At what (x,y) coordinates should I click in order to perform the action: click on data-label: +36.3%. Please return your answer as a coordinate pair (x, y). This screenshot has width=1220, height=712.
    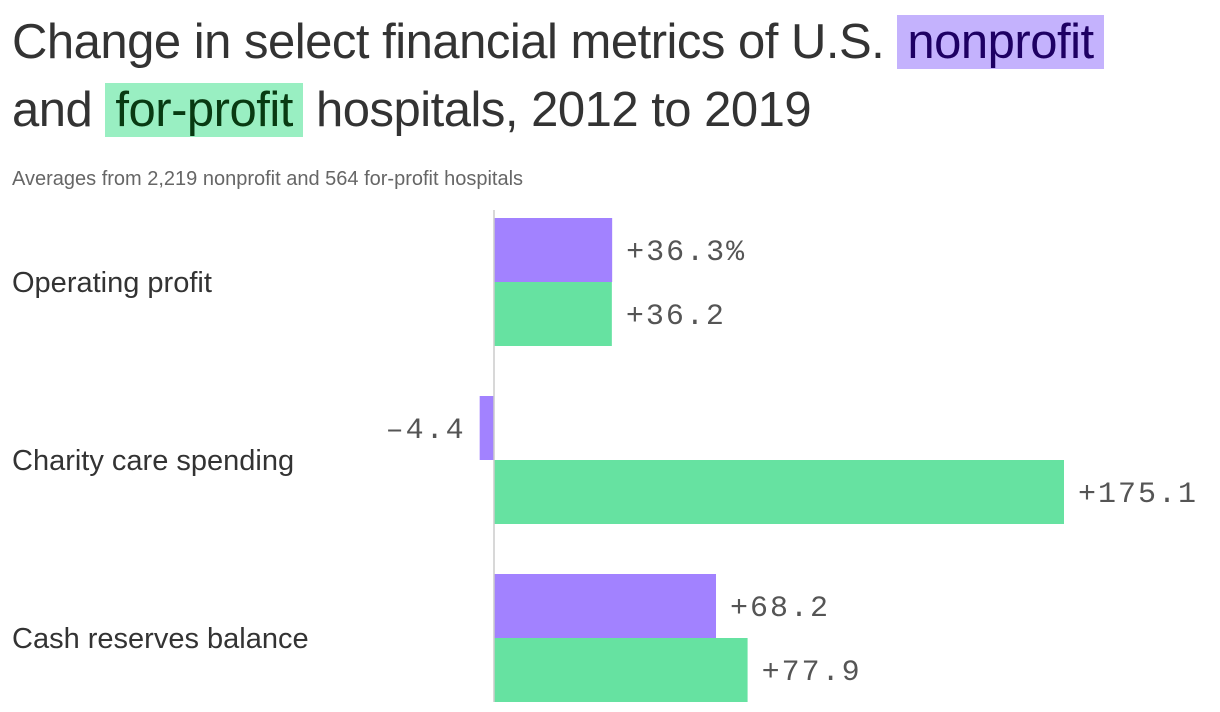
    Looking at the image, I should click on (686, 253).